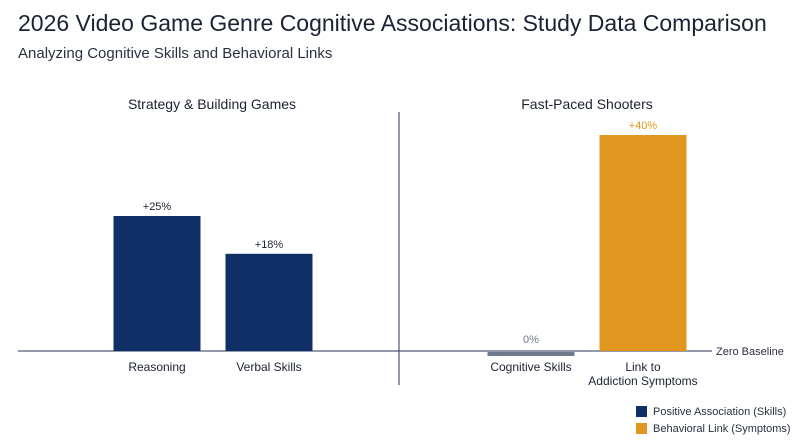 This screenshot has height=447, width=800. I want to click on panel-title-strategy: Strategy & Building Games, so click(212, 104).